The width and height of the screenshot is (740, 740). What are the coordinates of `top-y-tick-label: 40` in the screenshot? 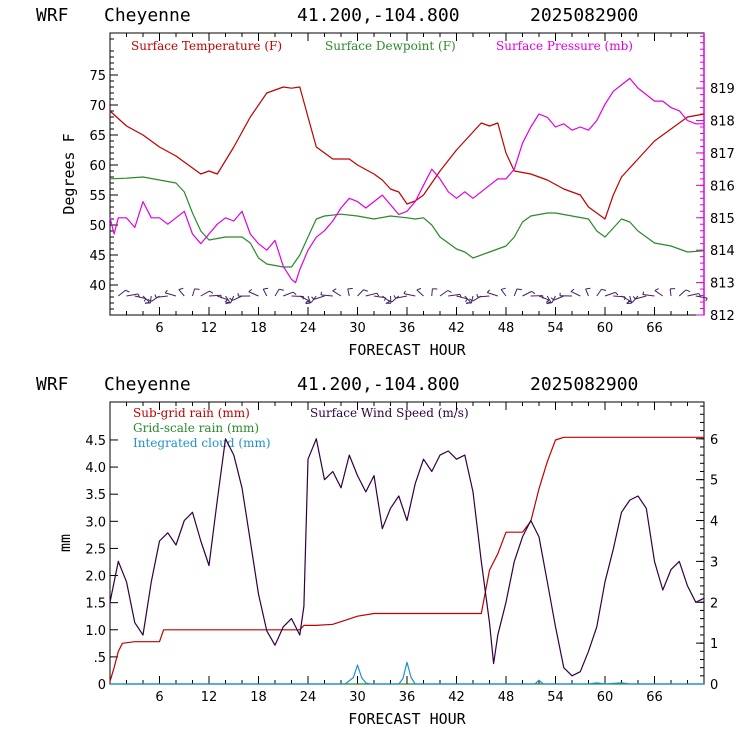 It's located at (97, 286).